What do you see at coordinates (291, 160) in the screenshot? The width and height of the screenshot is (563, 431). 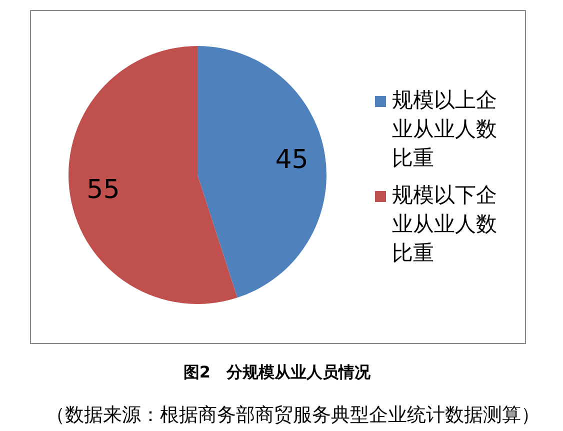 I see `data-label: 45` at bounding box center [291, 160].